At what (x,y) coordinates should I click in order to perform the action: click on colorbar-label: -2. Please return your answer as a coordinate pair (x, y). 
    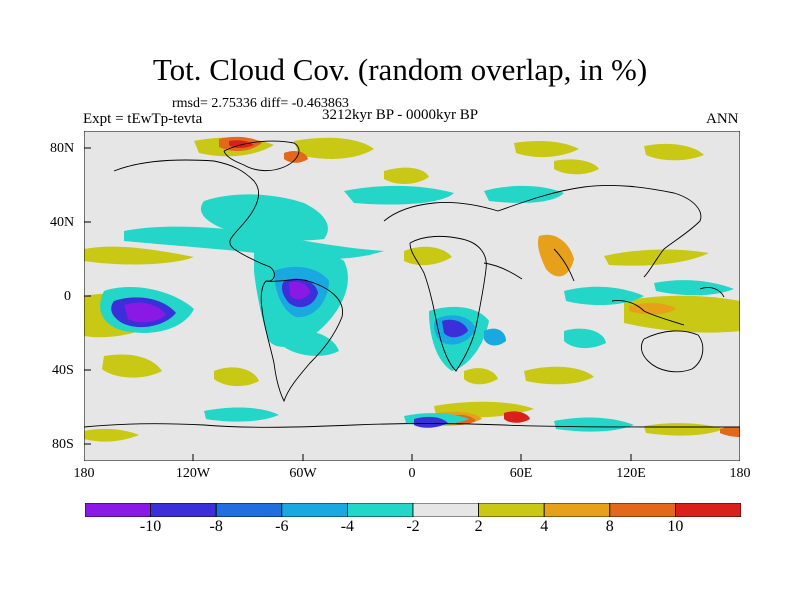
    Looking at the image, I should click on (413, 526).